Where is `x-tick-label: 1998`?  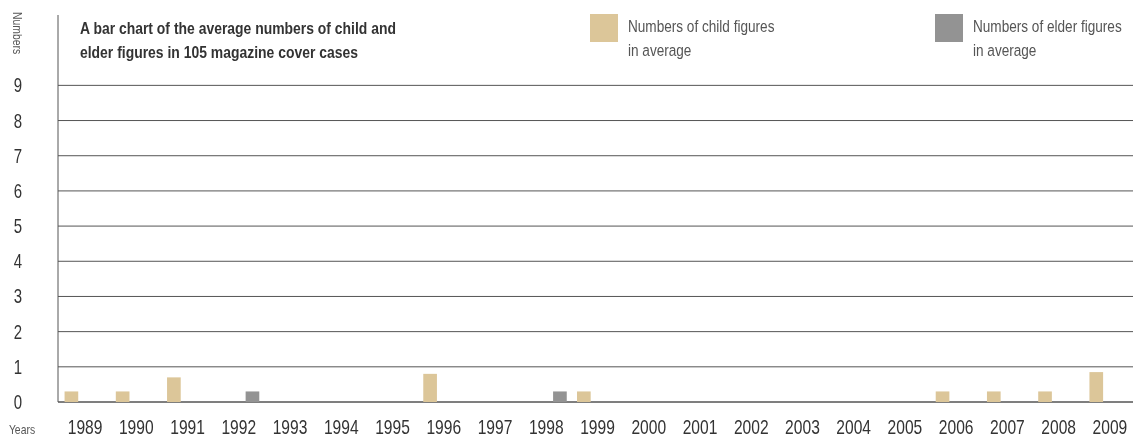 x-tick-label: 1998 is located at coordinates (546, 427).